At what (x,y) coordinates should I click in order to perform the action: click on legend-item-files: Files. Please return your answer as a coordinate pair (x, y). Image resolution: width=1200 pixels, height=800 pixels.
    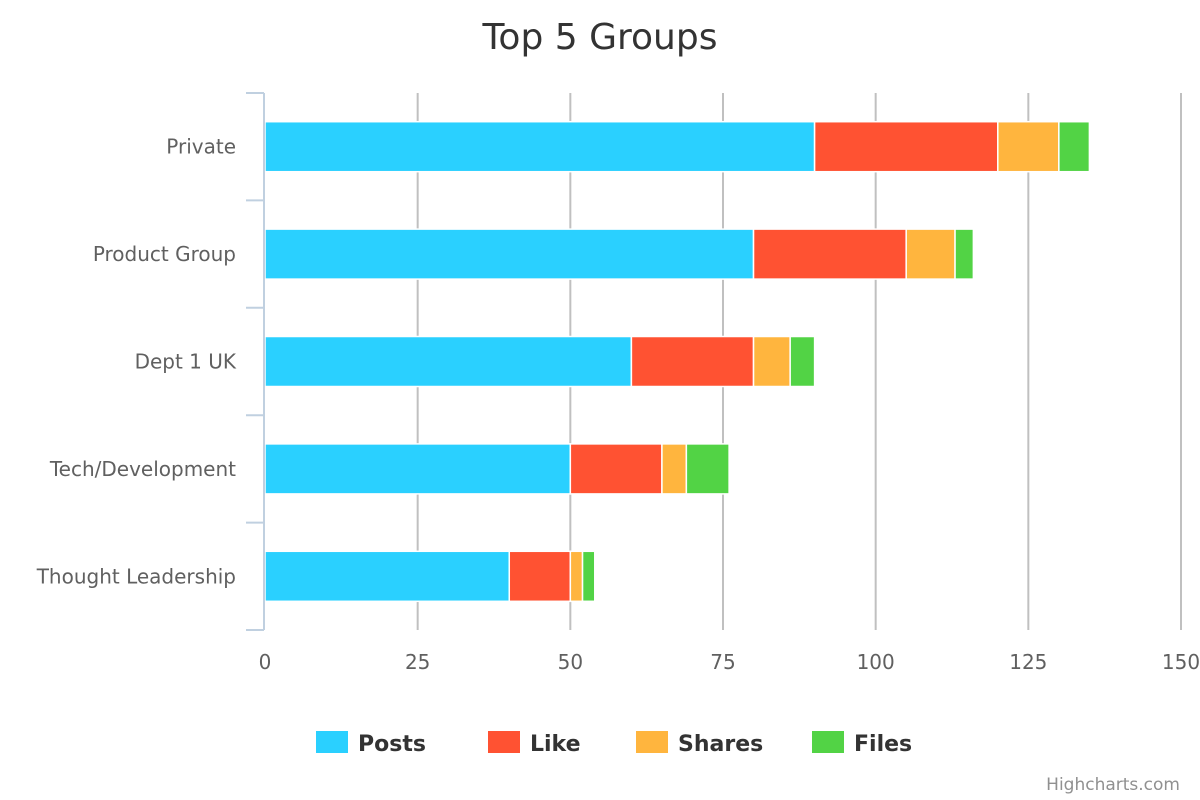
    Looking at the image, I should click on (862, 744).